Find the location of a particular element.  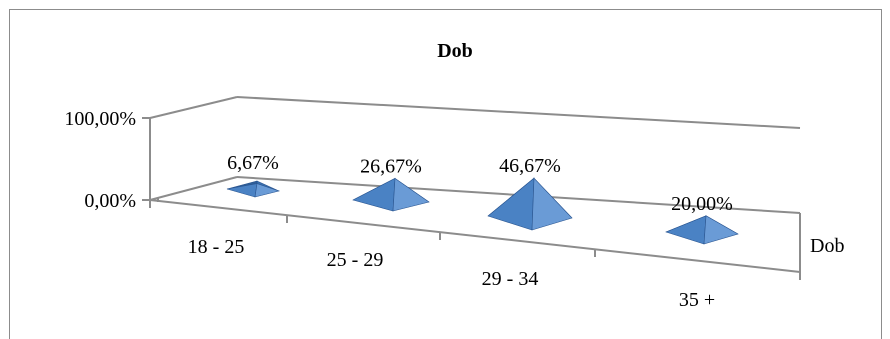

data-label-3: 20,00% is located at coordinates (702, 204).